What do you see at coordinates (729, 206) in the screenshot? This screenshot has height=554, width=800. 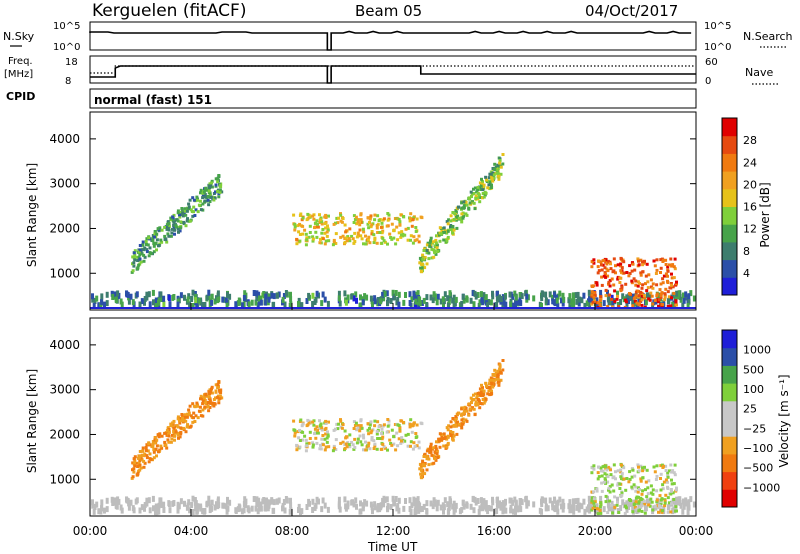 I see `power-colorbar-frame` at bounding box center [729, 206].